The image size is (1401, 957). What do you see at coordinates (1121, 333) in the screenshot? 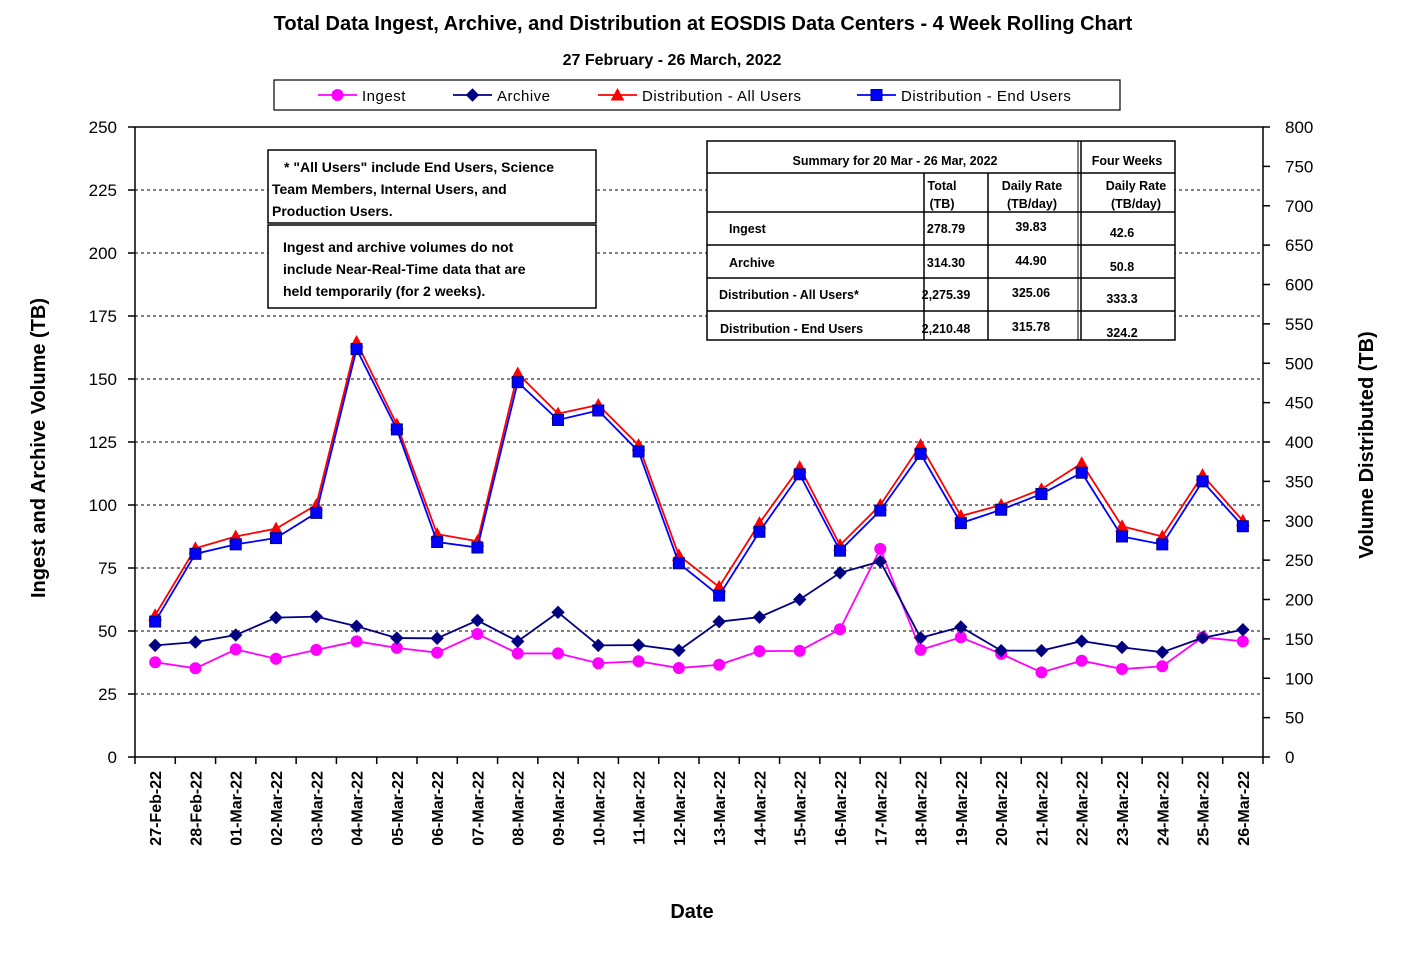
I see `summary-four-weeks: 324.2` at bounding box center [1121, 333].